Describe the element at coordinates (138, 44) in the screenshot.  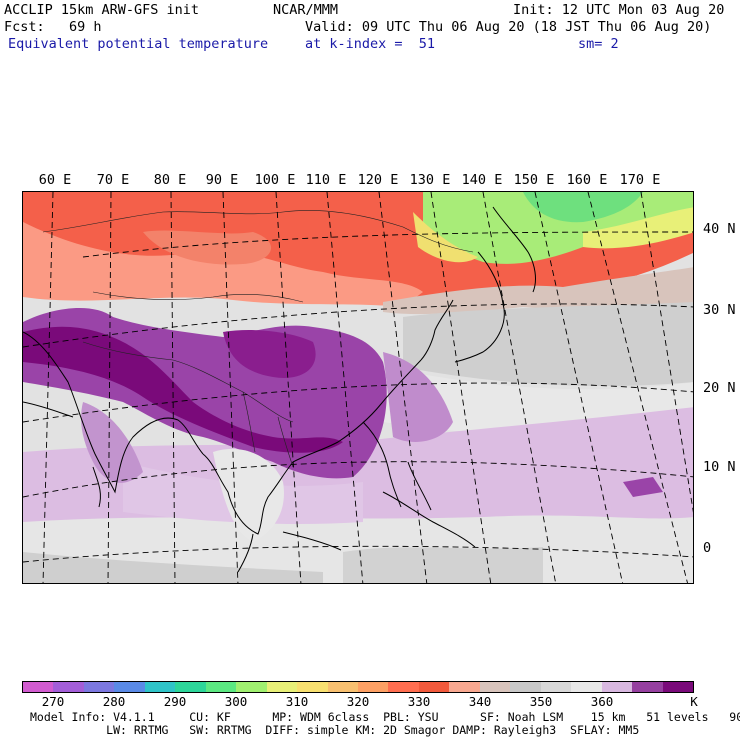
I see `field-name: Equivalent potential temperature` at that location.